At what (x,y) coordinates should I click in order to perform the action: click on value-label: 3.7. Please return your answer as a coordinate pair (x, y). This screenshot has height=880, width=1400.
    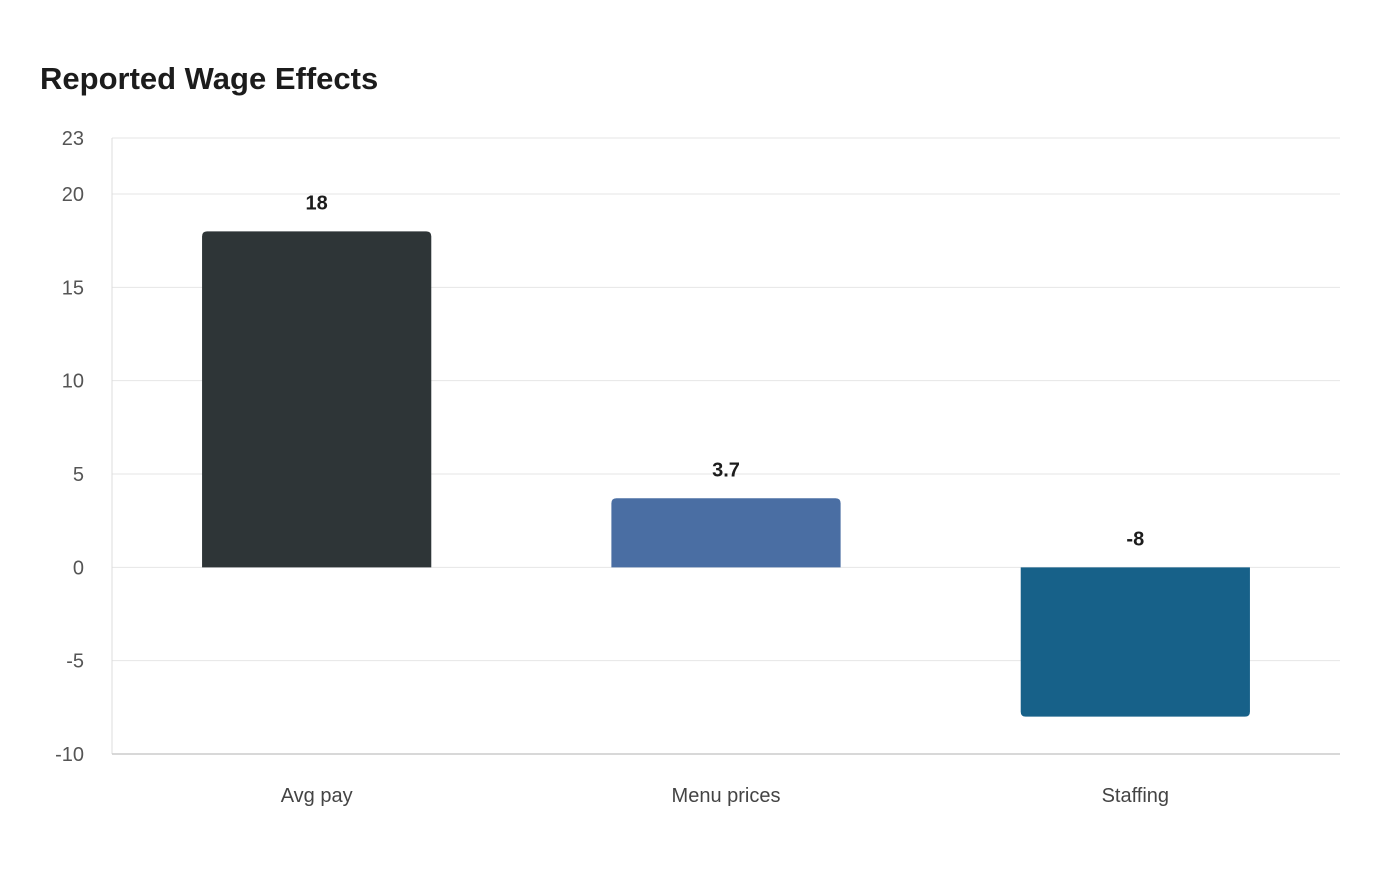
    Looking at the image, I should click on (726, 470).